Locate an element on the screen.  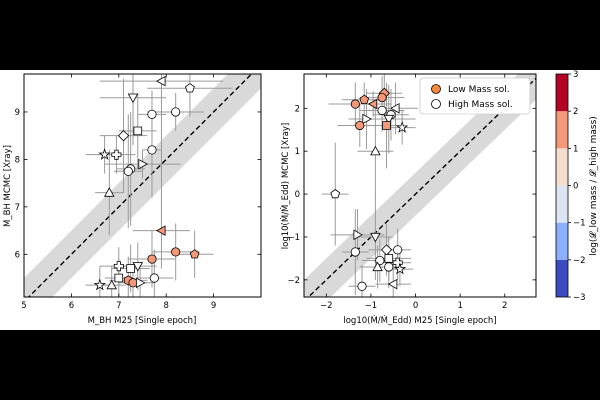
colorbar: −3 −2 −1 0 1 2 3 is located at coordinates (570, 186).